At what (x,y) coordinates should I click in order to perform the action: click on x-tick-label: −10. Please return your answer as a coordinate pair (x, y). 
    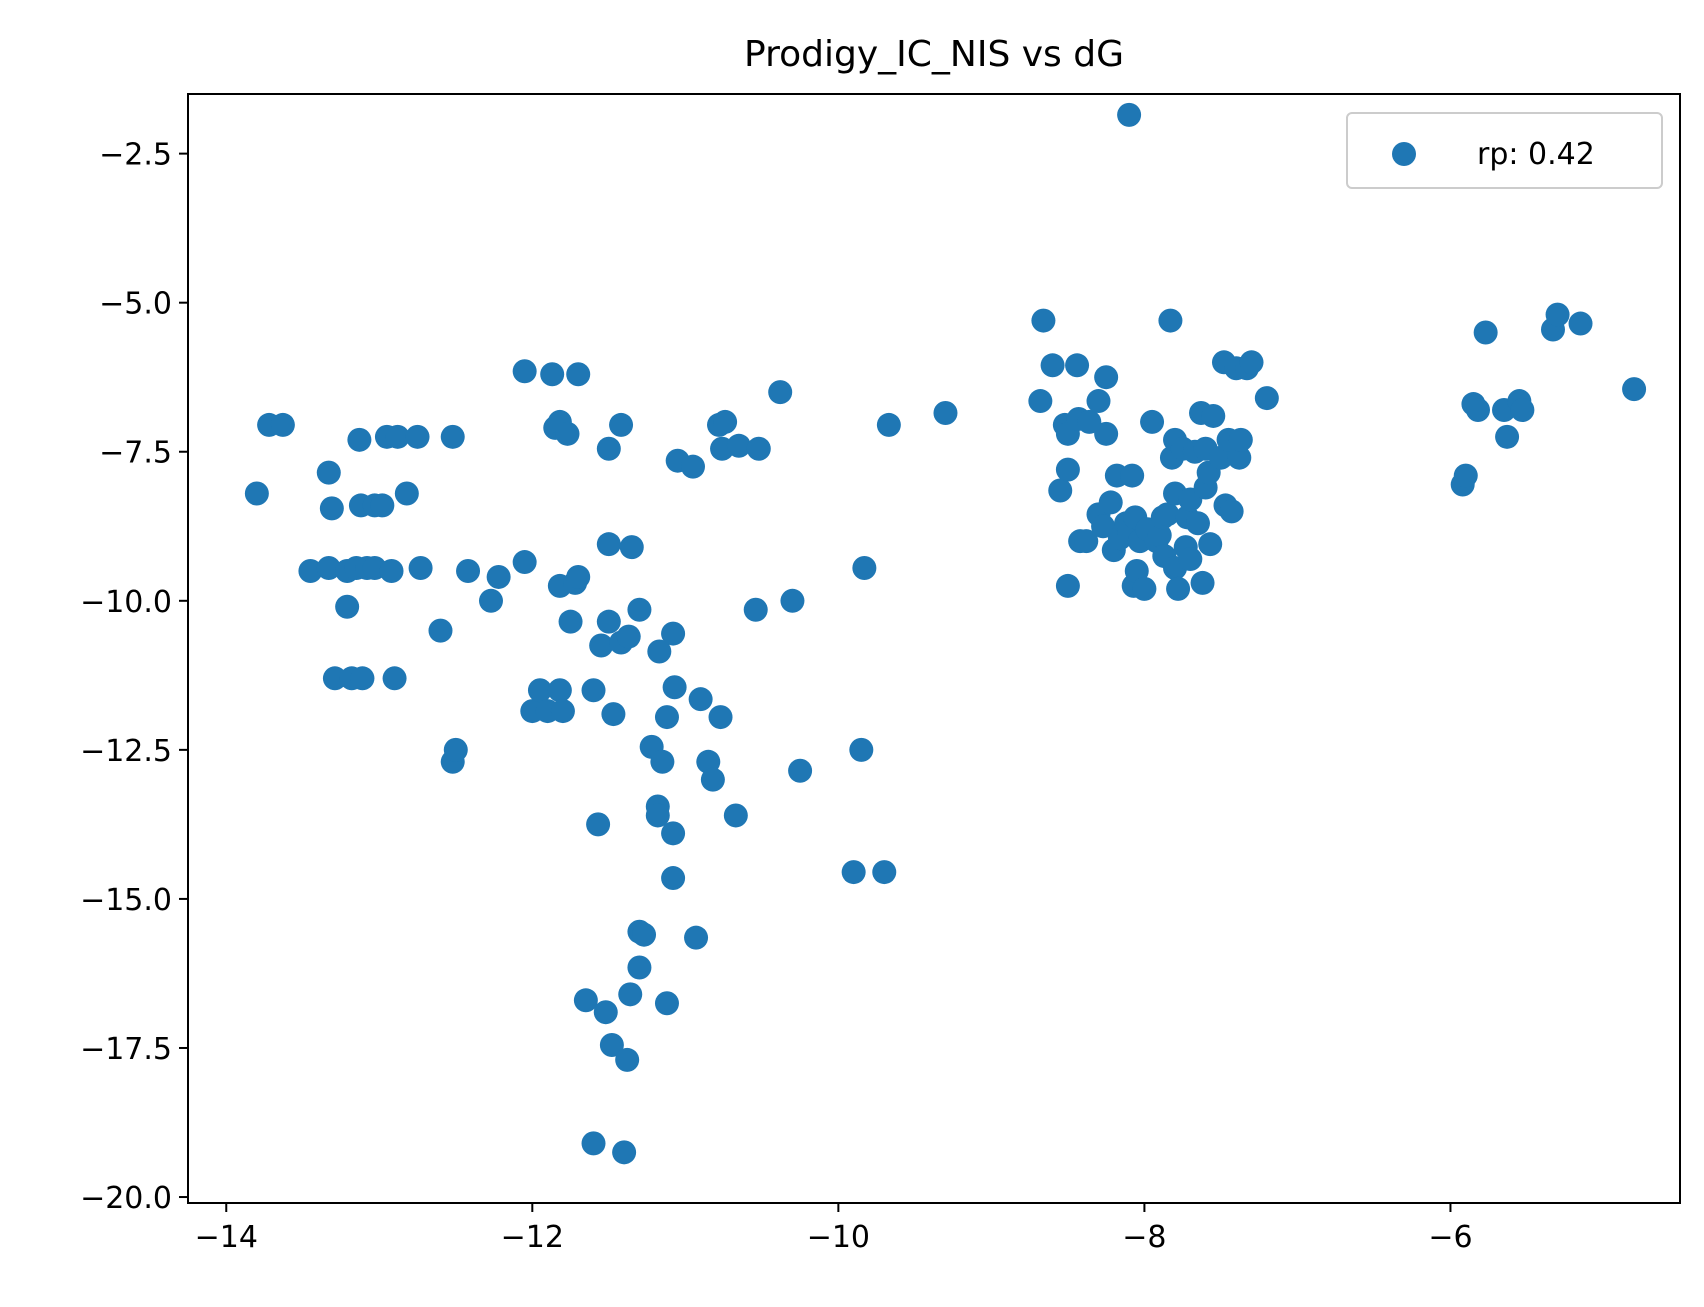
    Looking at the image, I should click on (838, 1237).